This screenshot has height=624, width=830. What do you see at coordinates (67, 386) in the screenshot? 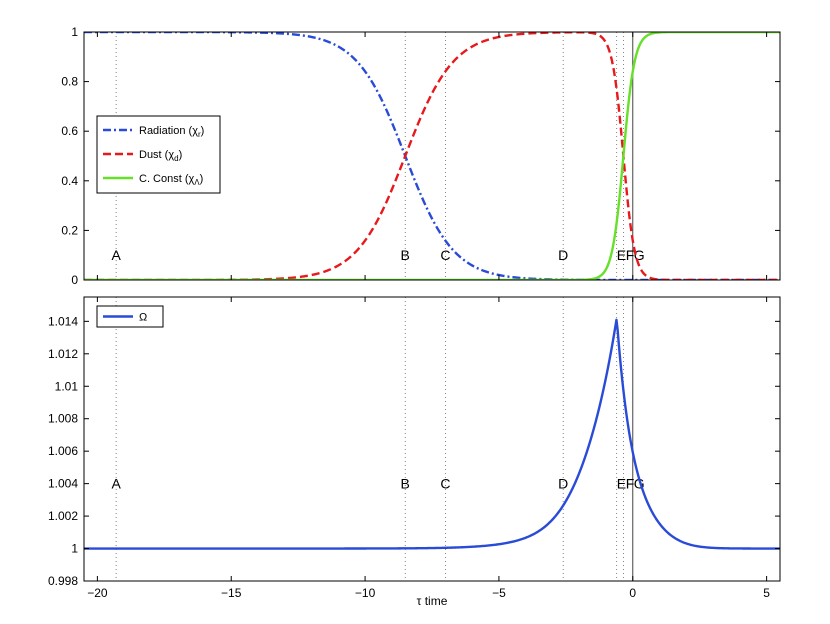
I see `y-tick-label: 1.01` at bounding box center [67, 386].